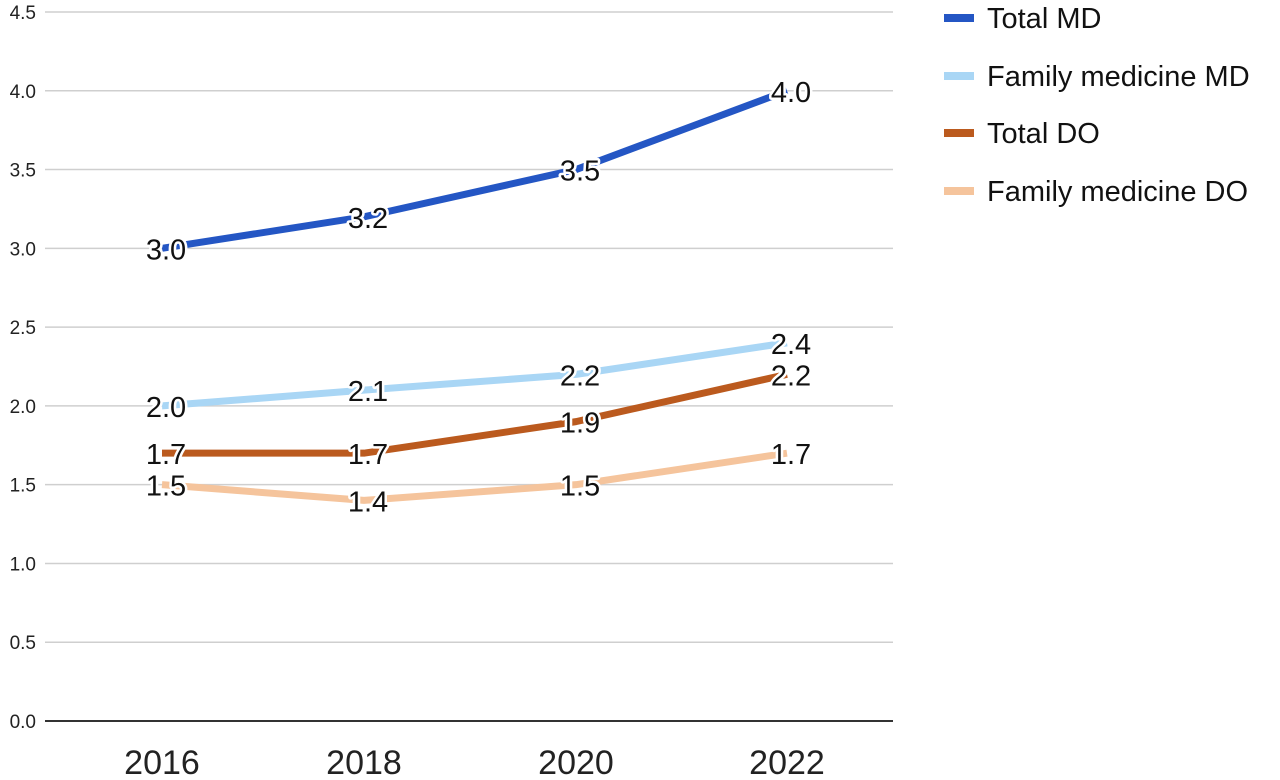  I want to click on legend-item: Family medicine MD, so click(1097, 77).